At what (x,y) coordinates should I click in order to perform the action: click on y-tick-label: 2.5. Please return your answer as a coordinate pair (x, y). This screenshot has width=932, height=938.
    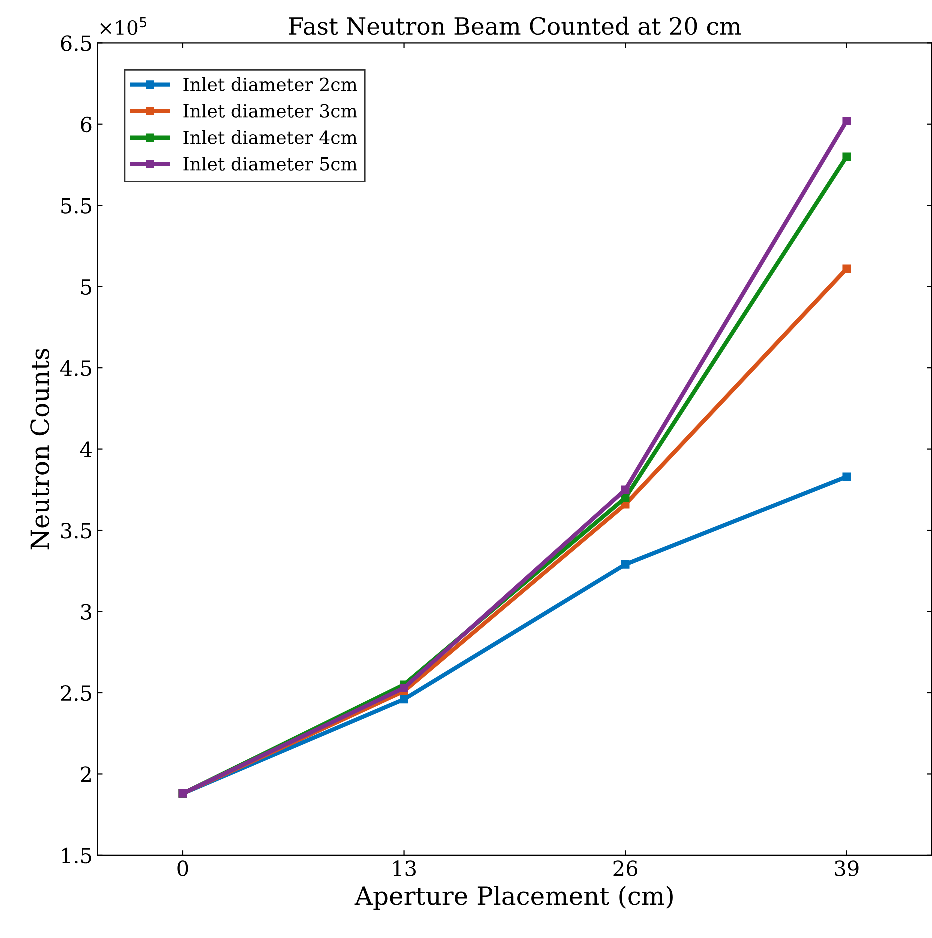
    Looking at the image, I should click on (76, 693).